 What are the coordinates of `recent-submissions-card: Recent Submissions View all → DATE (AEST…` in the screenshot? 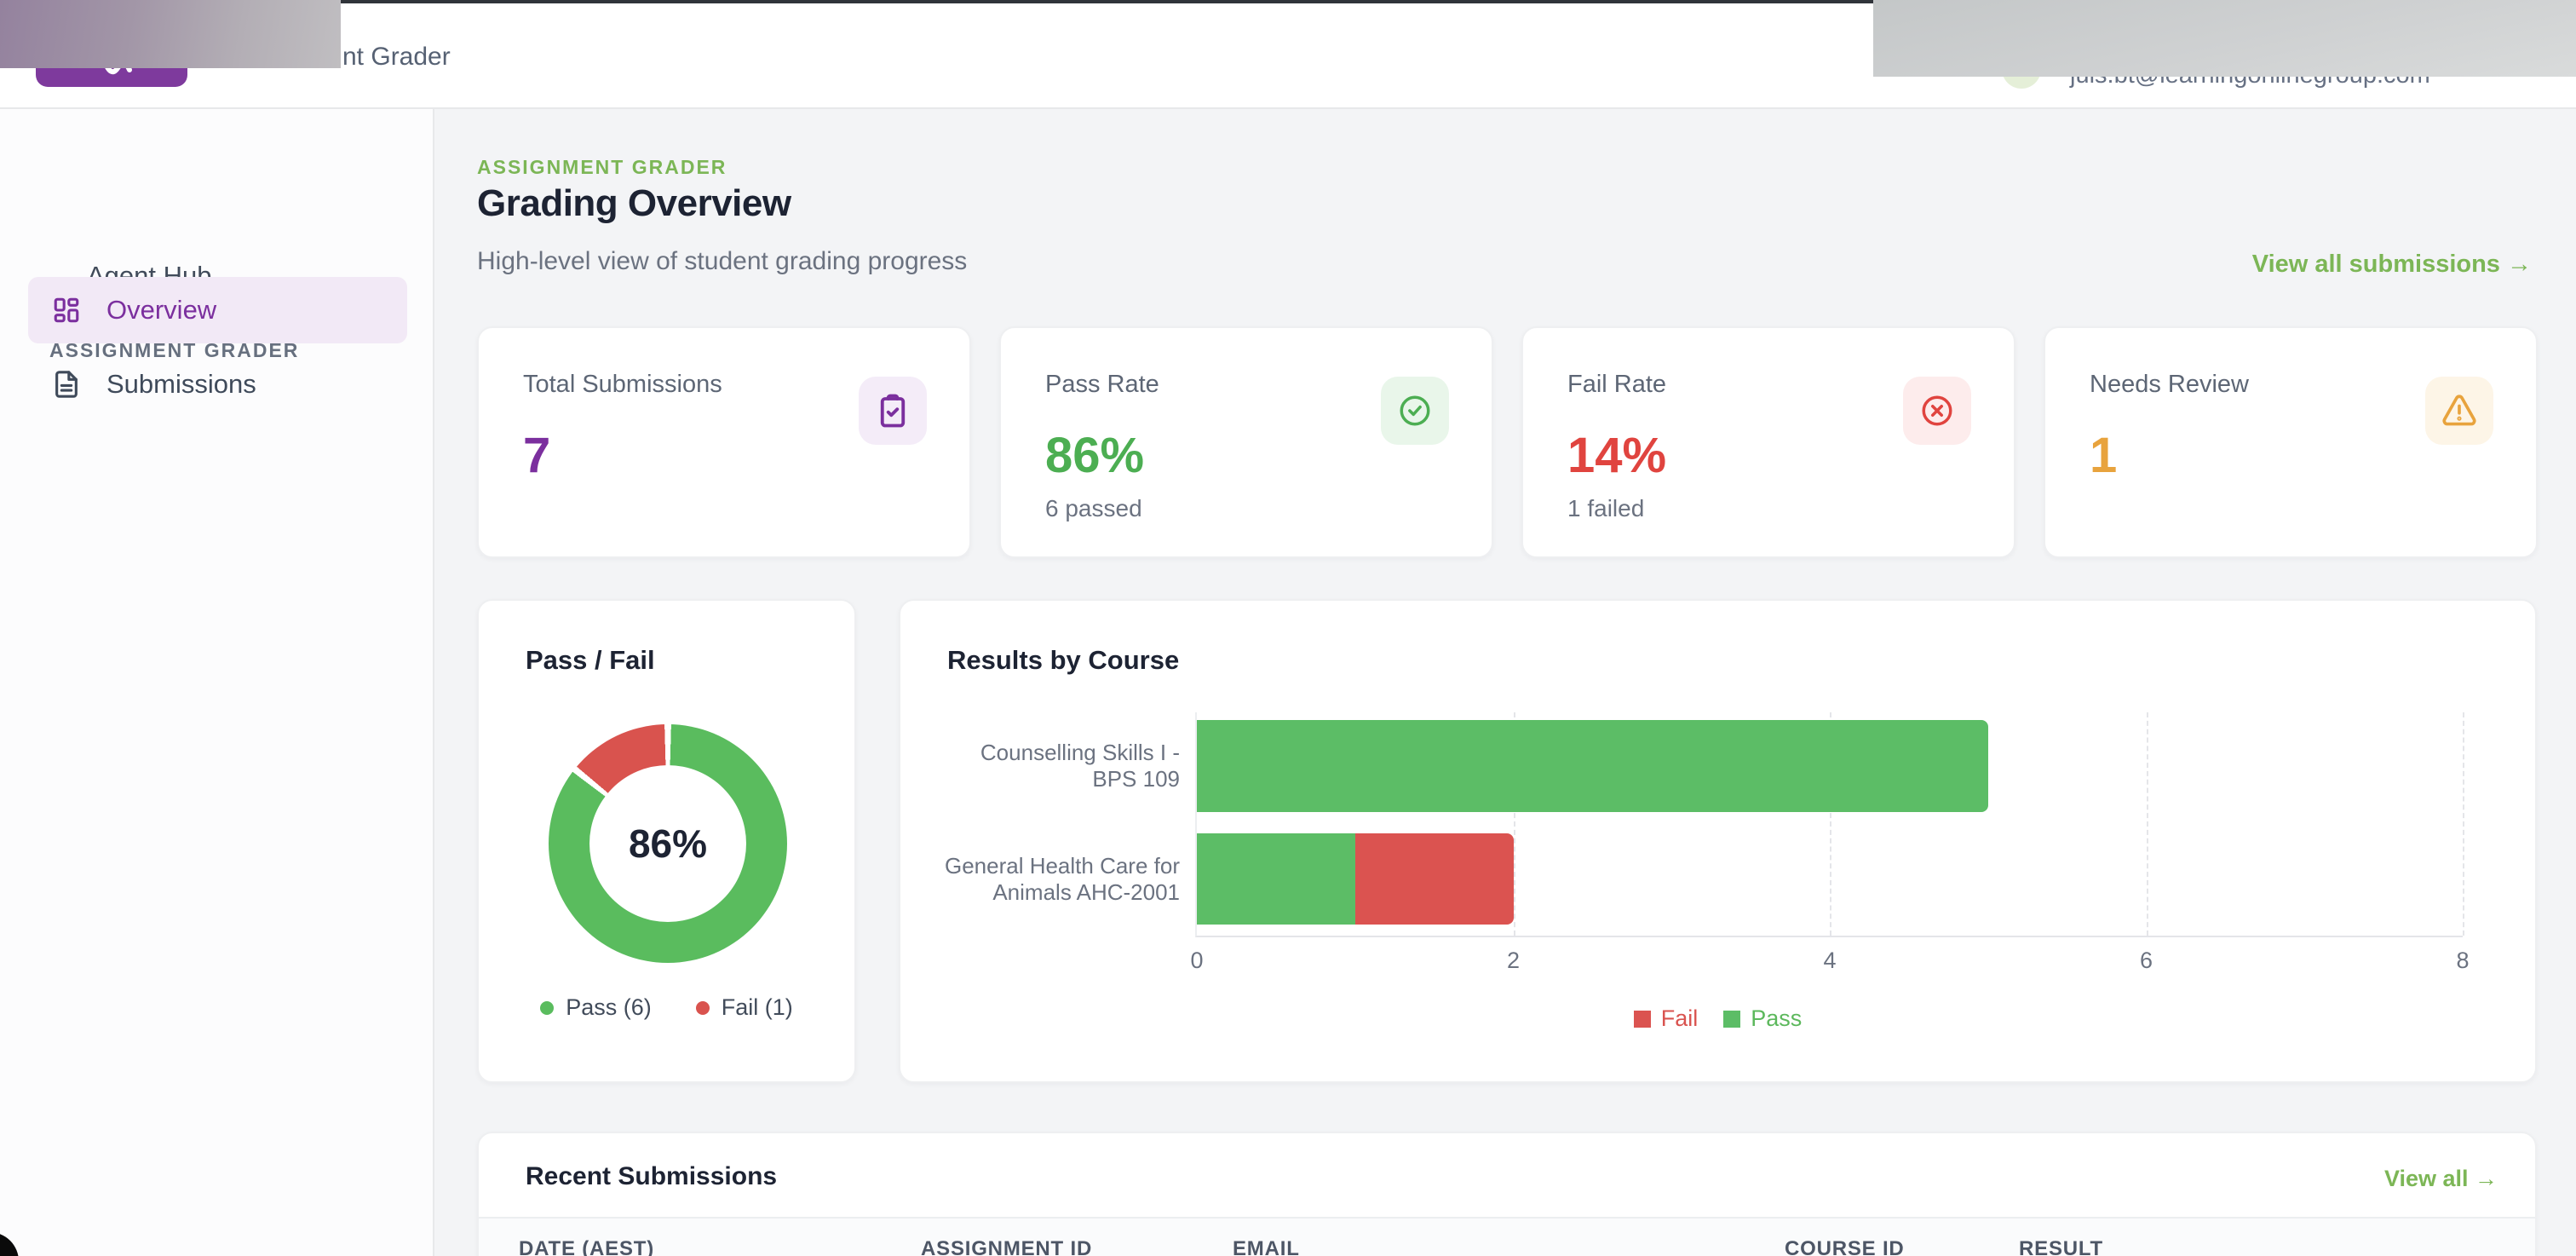 It's located at (1507, 1194).